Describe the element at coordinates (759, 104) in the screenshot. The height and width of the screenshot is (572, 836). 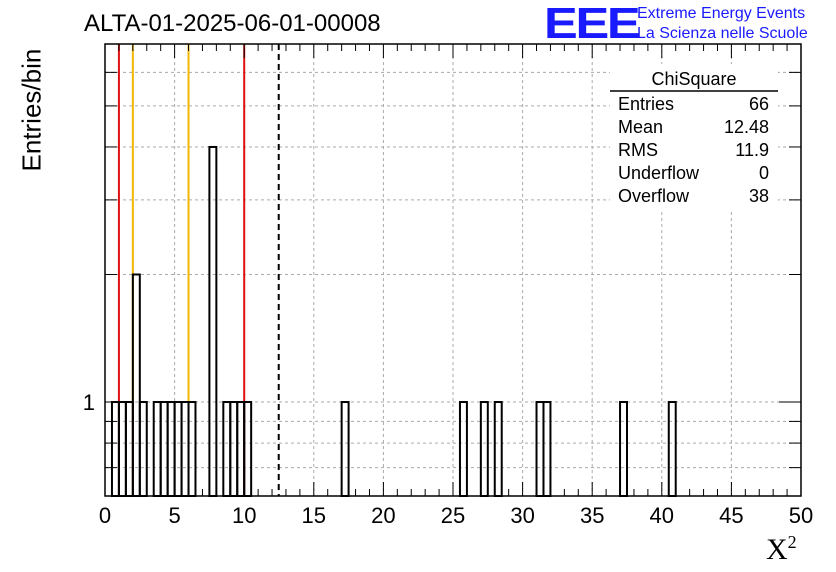
I see `stats-row-value: 66` at that location.